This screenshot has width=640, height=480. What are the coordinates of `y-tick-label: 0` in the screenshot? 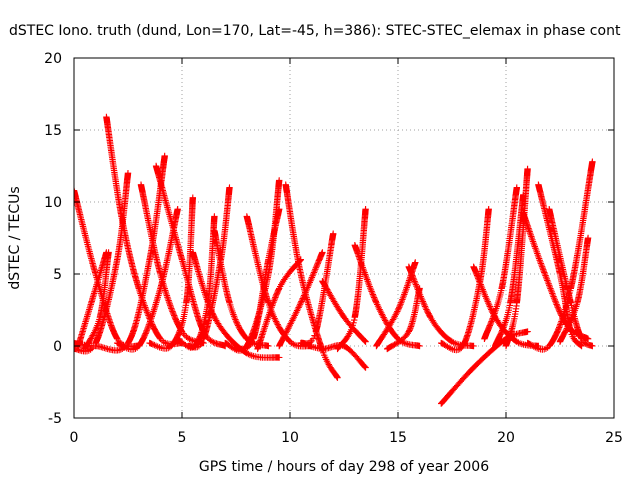 It's located at (57, 347).